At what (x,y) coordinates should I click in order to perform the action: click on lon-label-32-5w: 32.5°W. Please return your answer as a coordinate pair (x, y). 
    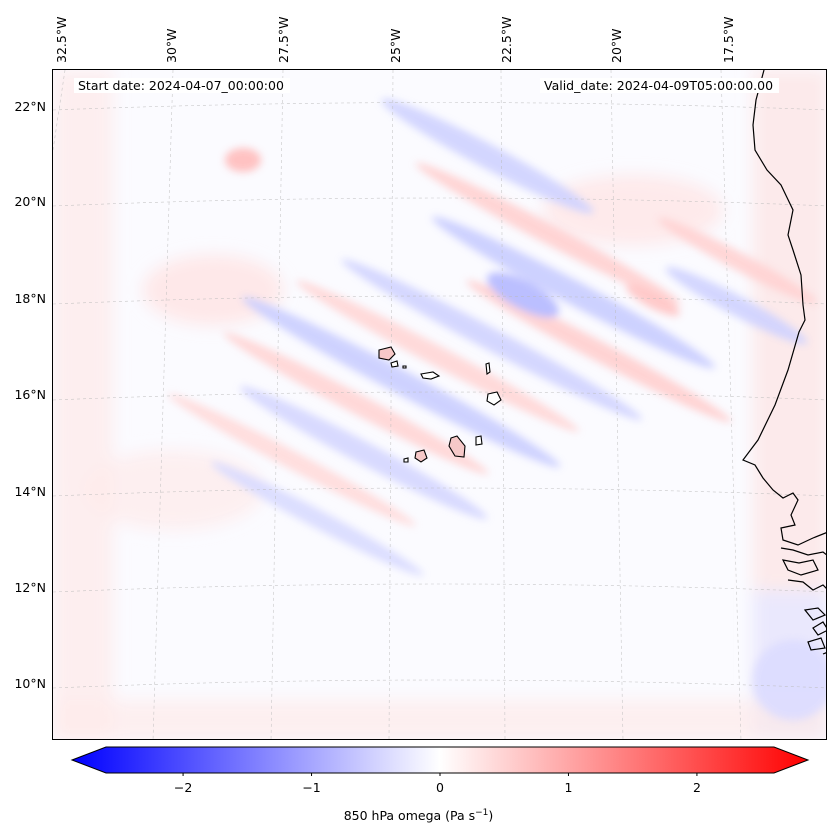
    Looking at the image, I should click on (61, 39).